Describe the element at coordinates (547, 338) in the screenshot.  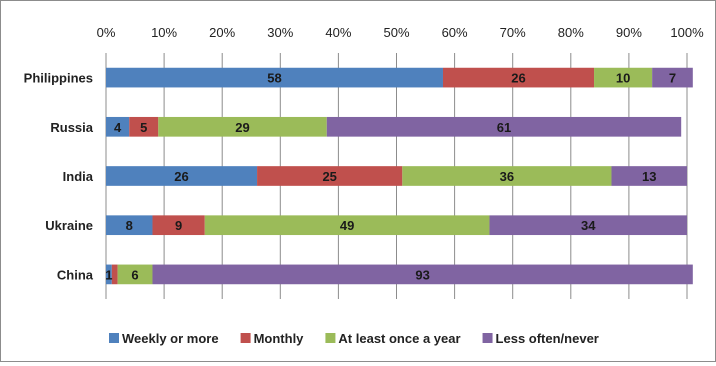
I see `legend-label: Less often/never` at that location.